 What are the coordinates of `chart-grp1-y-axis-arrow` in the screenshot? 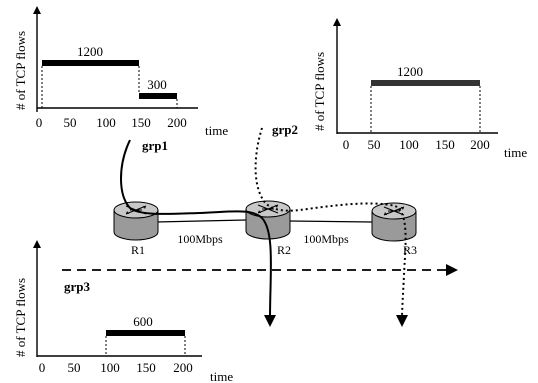 It's located at (37, 10).